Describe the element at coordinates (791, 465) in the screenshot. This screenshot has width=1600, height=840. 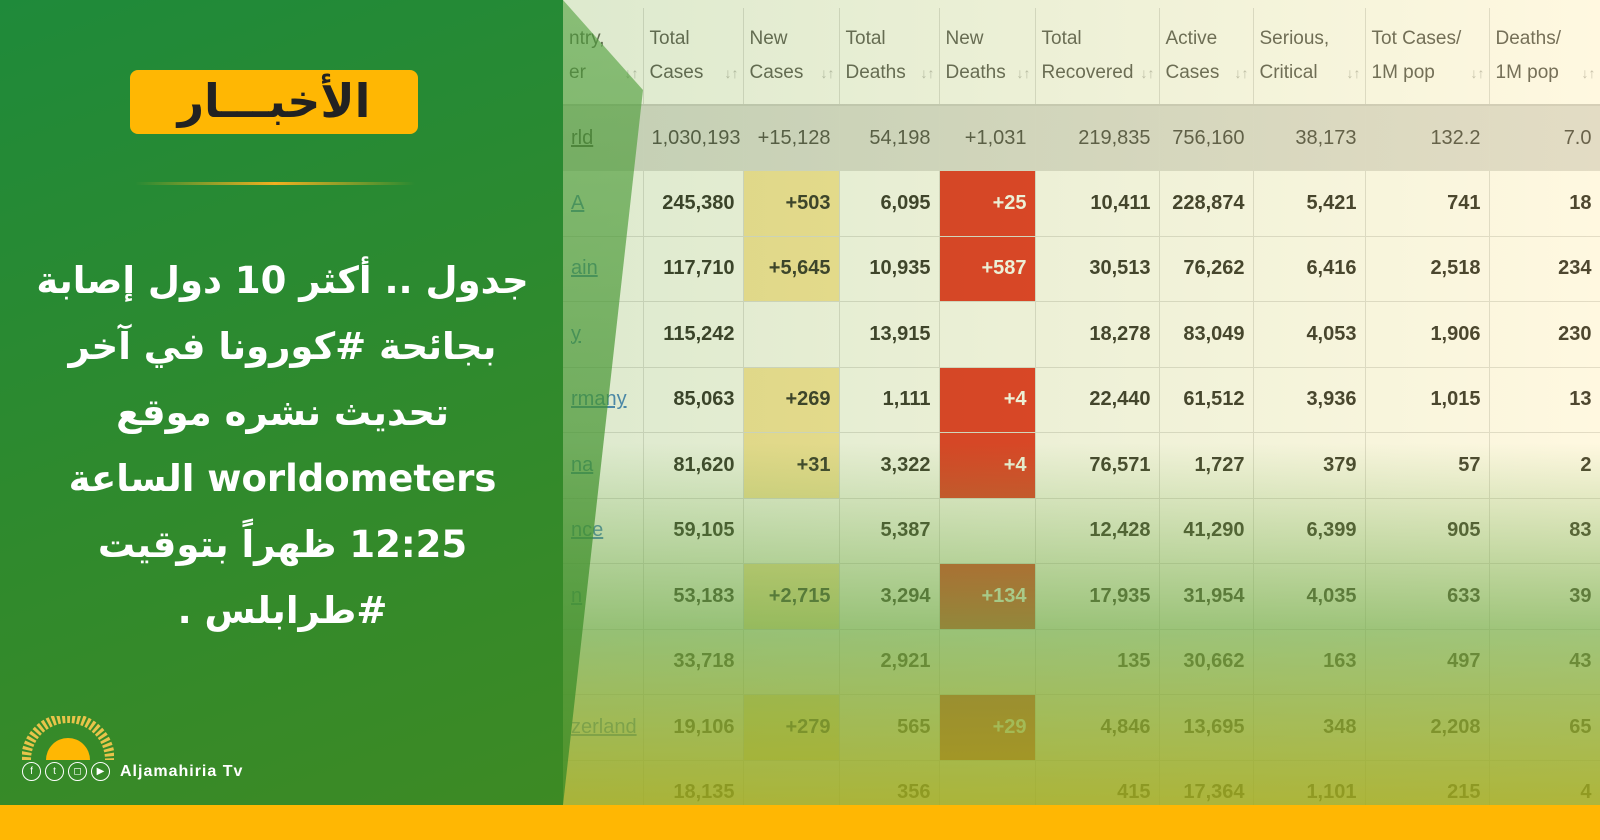
I see `table-cell: +31` at that location.